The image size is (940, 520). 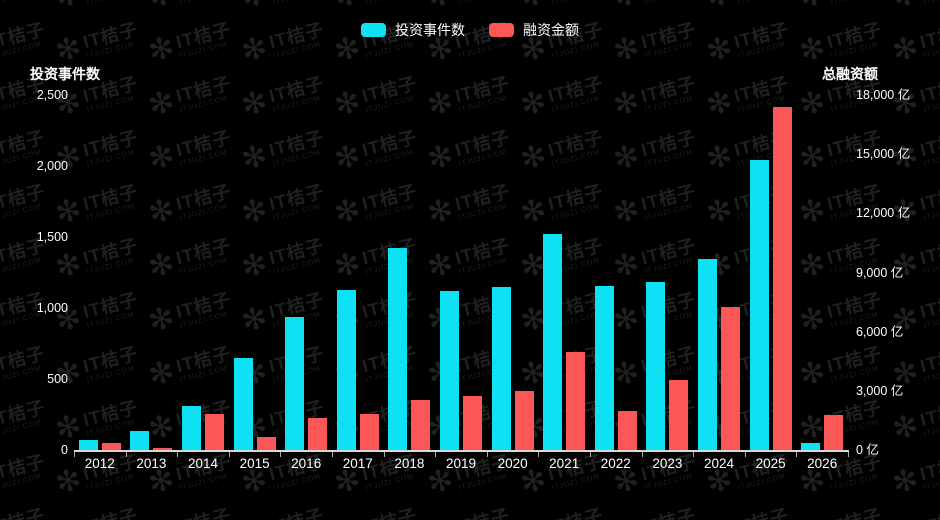 What do you see at coordinates (615, 463) in the screenshot?
I see `x-axis-label-2022: 2022` at bounding box center [615, 463].